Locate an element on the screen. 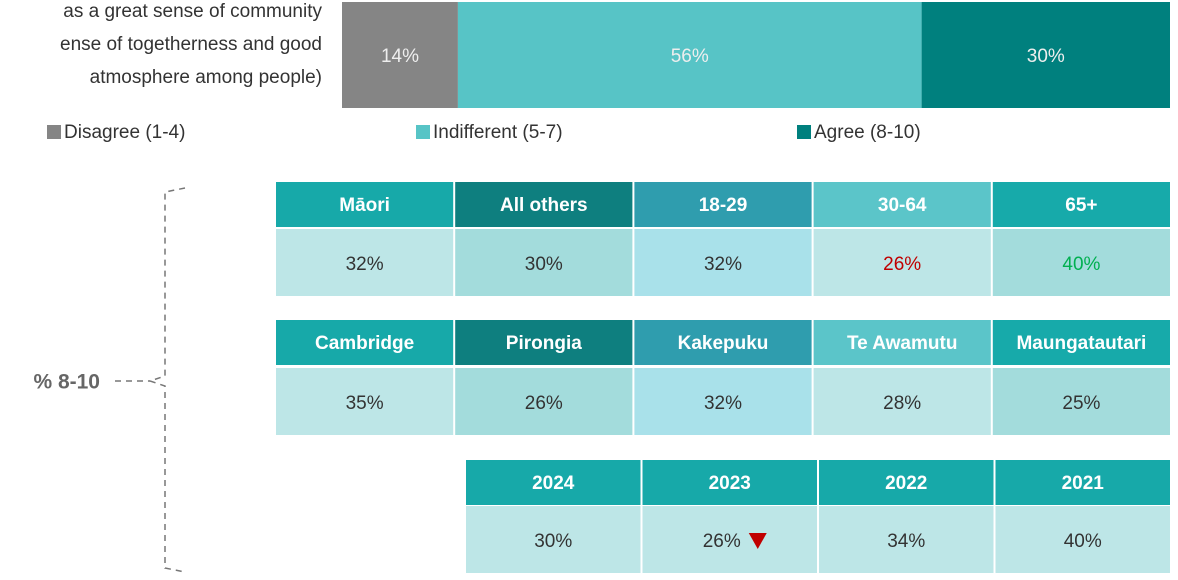 Image resolution: width=1178 pixels, height=580 pixels. header-text: 2022 is located at coordinates (906, 483).